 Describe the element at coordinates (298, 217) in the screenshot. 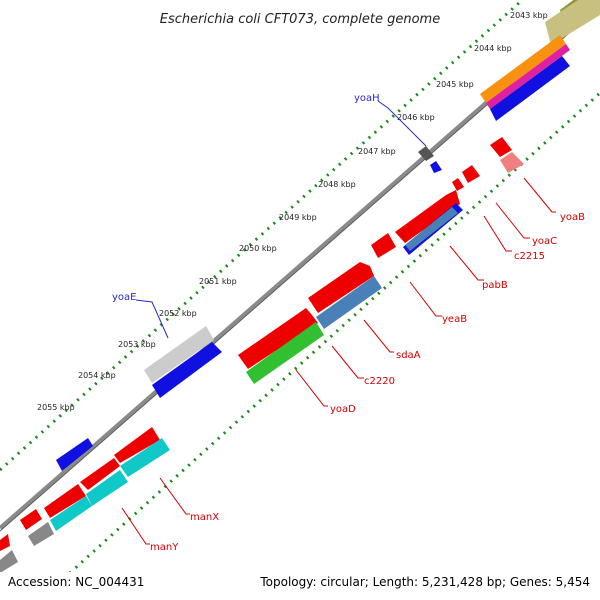

I see `tick-label: 2049 kbp` at that location.